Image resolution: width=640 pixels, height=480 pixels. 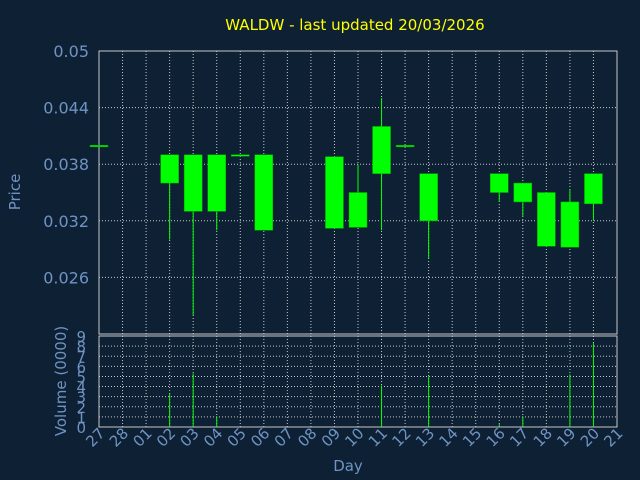 What do you see at coordinates (81, 347) in the screenshot?
I see `volume-tick-label: 8` at bounding box center [81, 347].